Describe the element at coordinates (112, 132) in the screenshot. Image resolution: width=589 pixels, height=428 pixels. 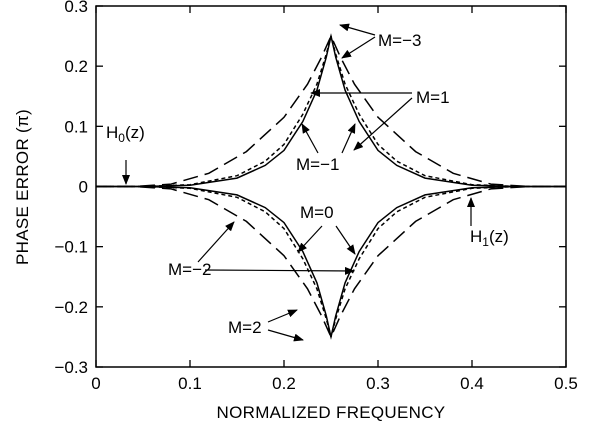
I see `h0-main: H` at that location.